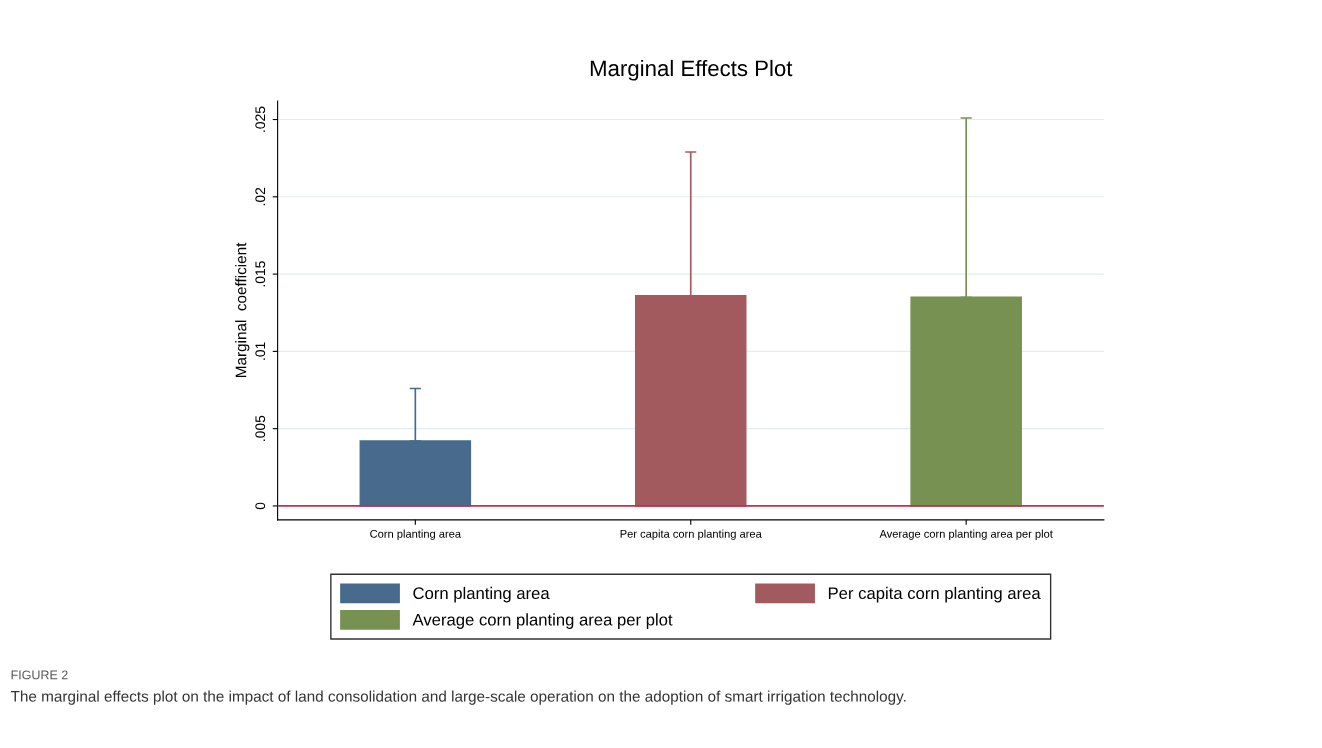  I want to click on y-tick-label: .01, so click(260, 351).